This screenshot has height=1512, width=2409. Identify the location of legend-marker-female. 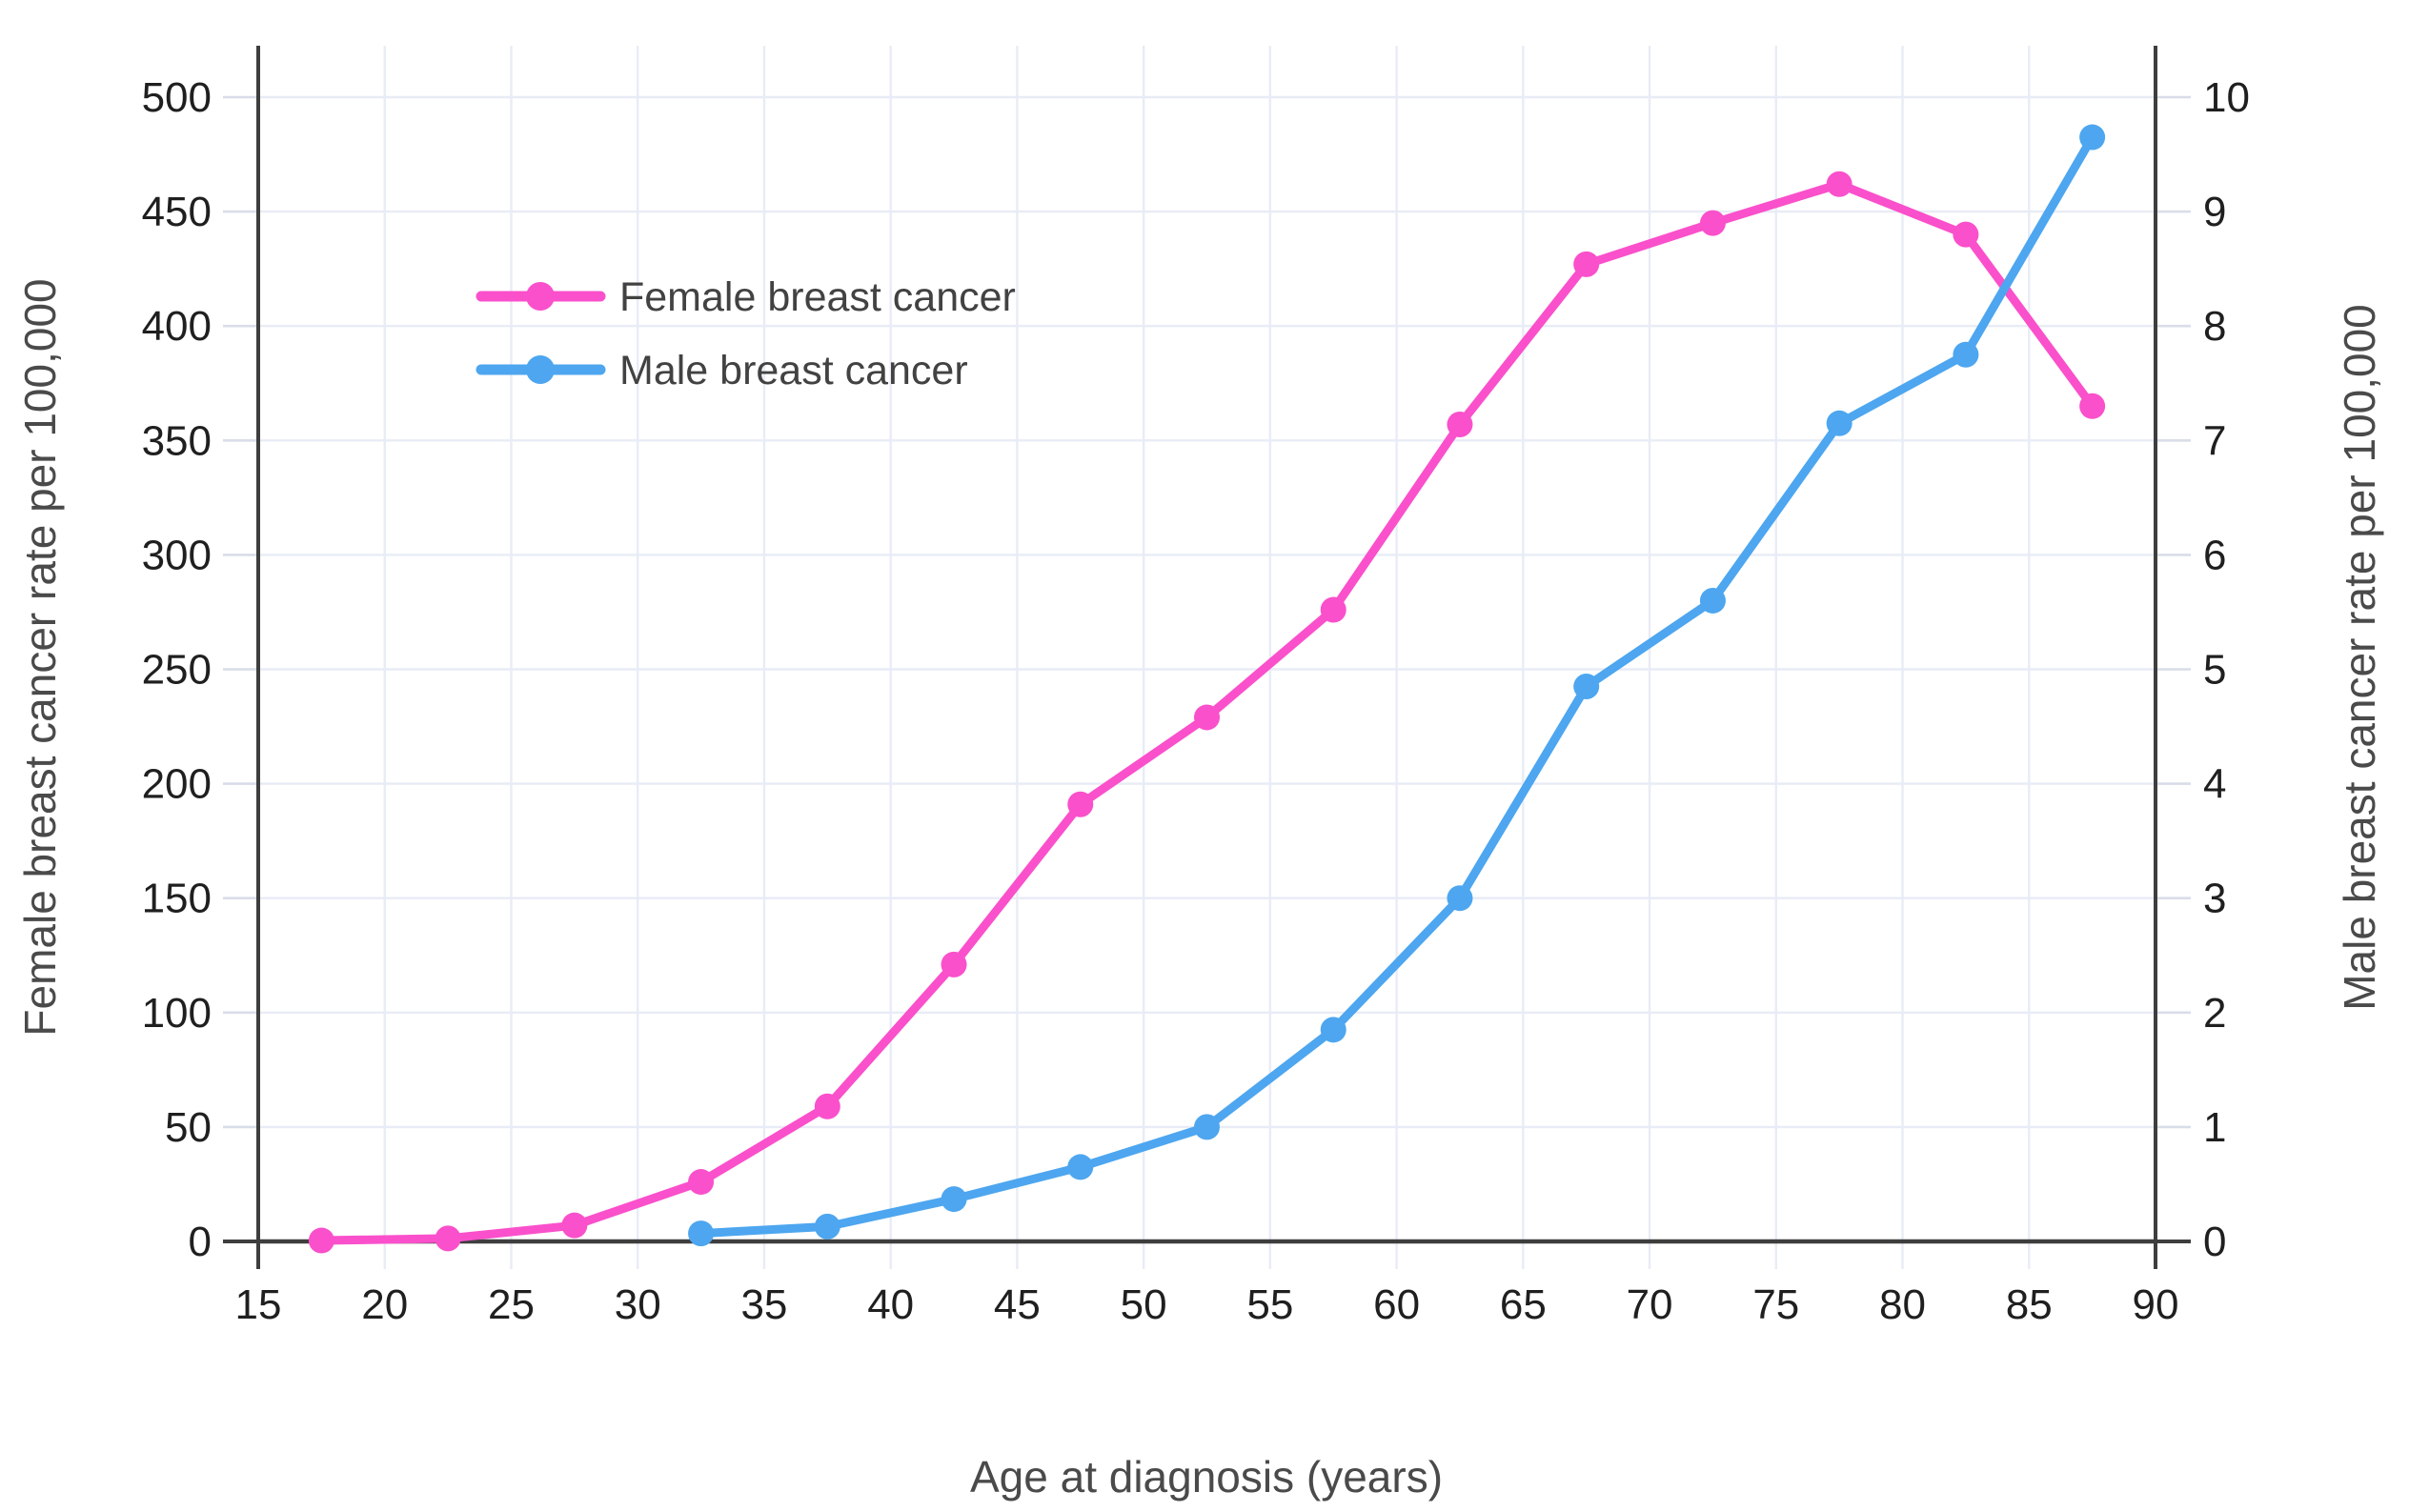
(540, 296).